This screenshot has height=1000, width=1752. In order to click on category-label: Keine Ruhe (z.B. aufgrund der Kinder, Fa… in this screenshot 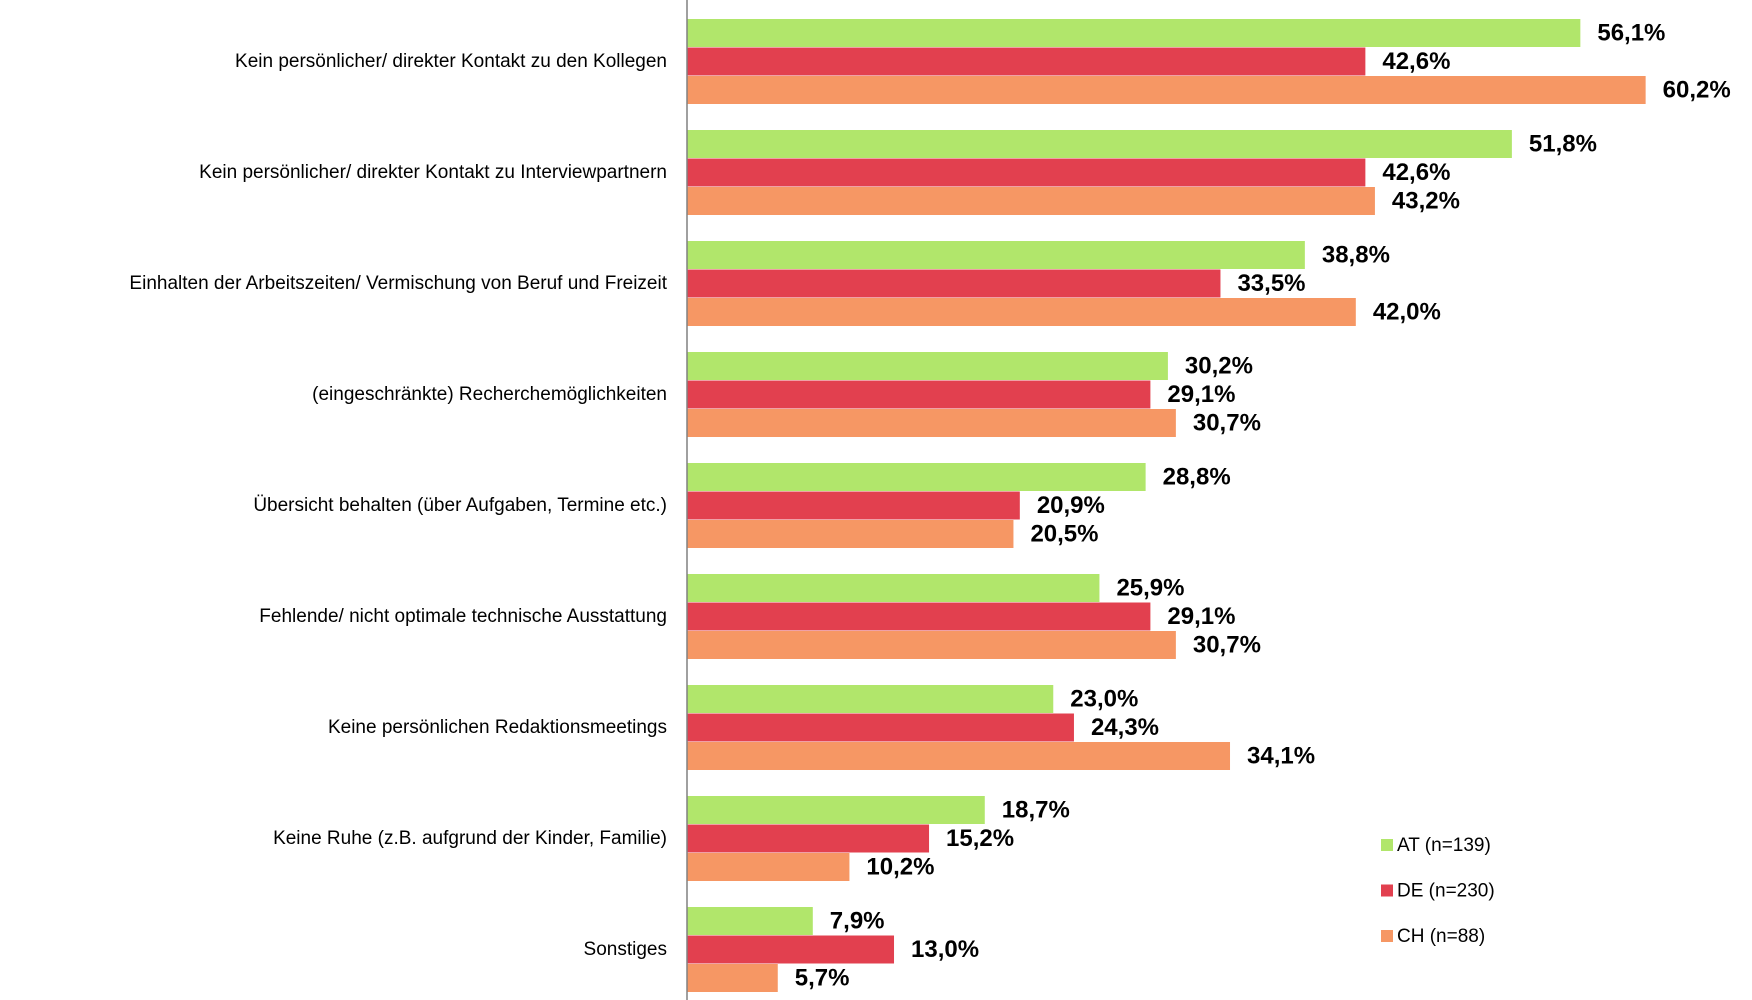, I will do `click(470, 838)`.